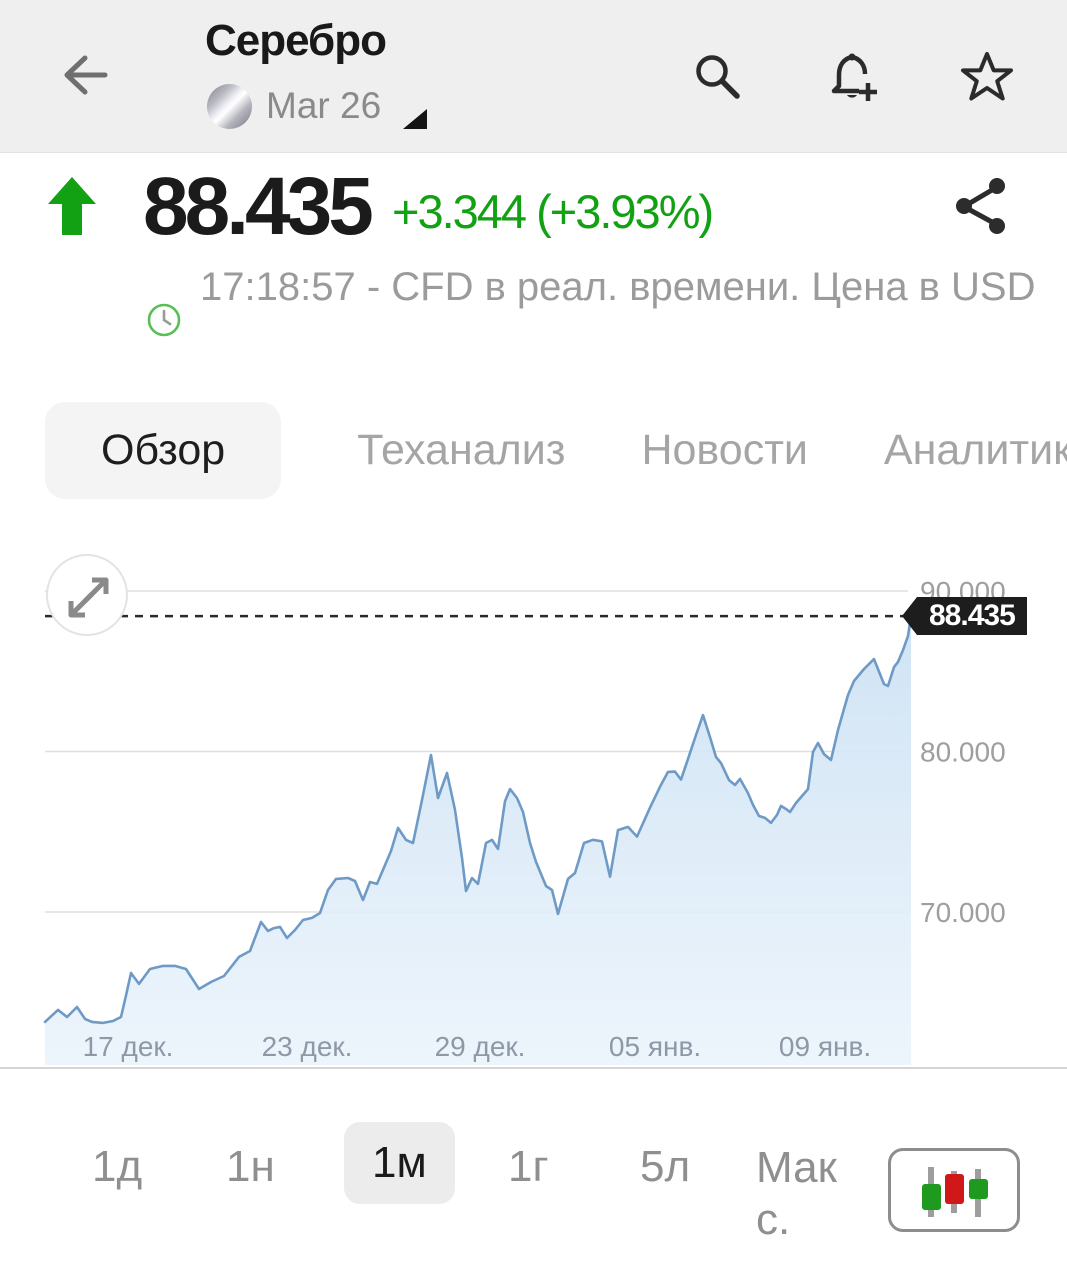  Describe the element at coordinates (533, 76) in the screenshot. I see `header: Серебро Mar 26` at that location.